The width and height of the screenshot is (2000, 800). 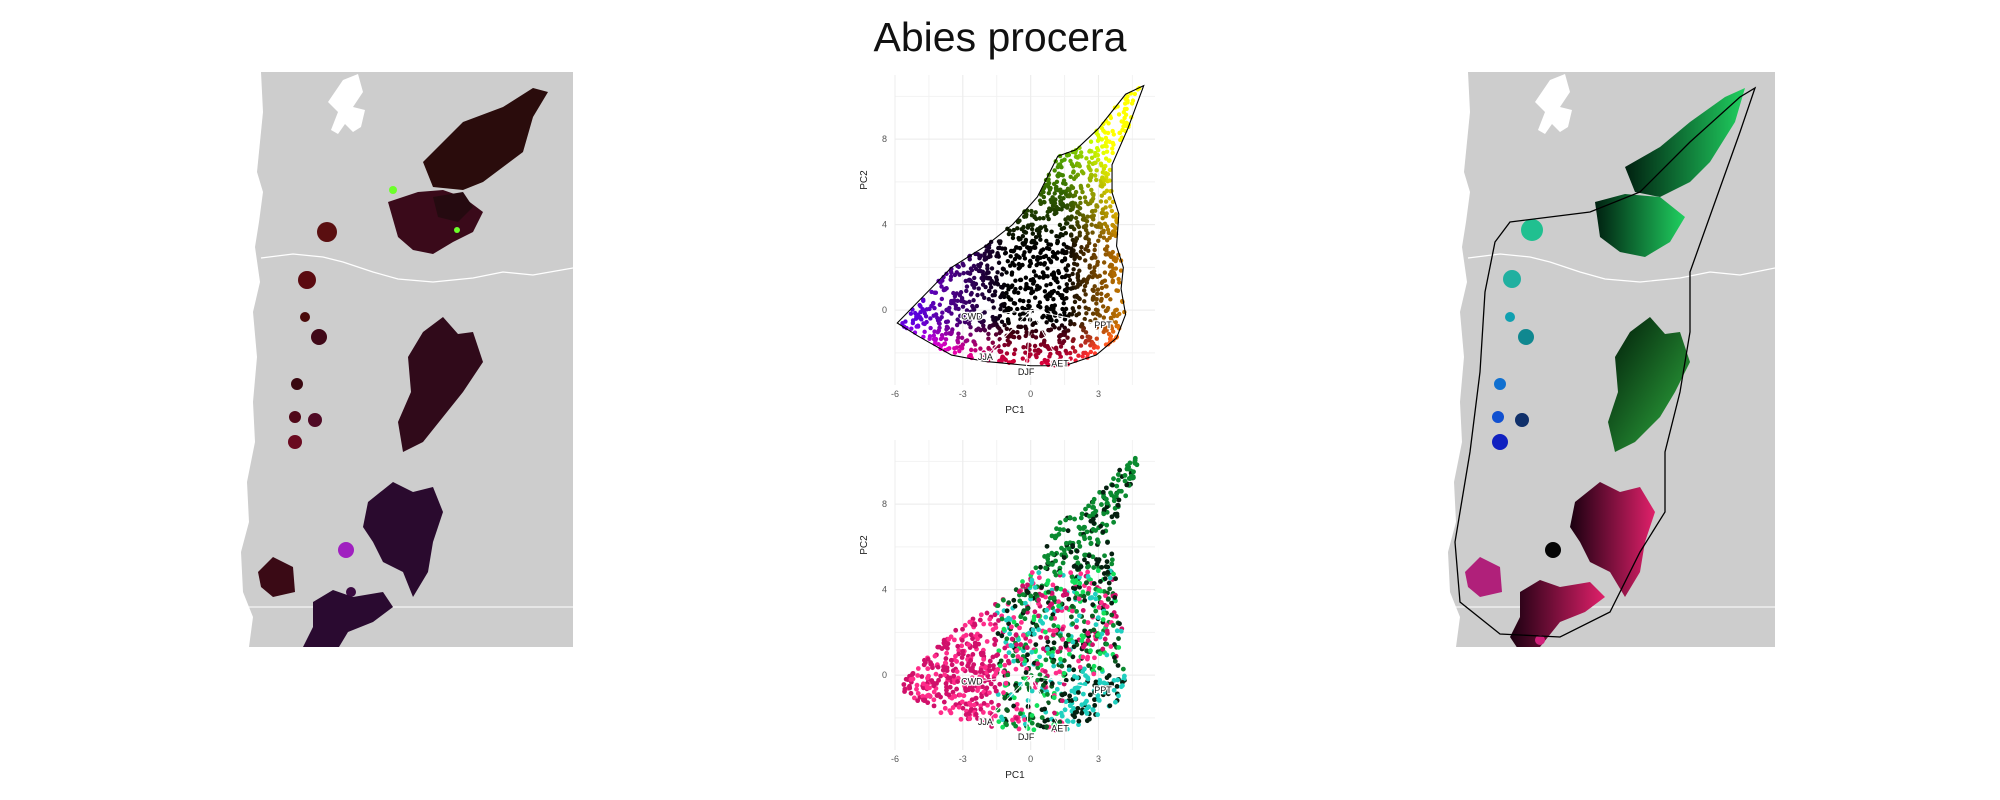 I want to click on loading-label-jja: JJA, so click(x=985, y=722).